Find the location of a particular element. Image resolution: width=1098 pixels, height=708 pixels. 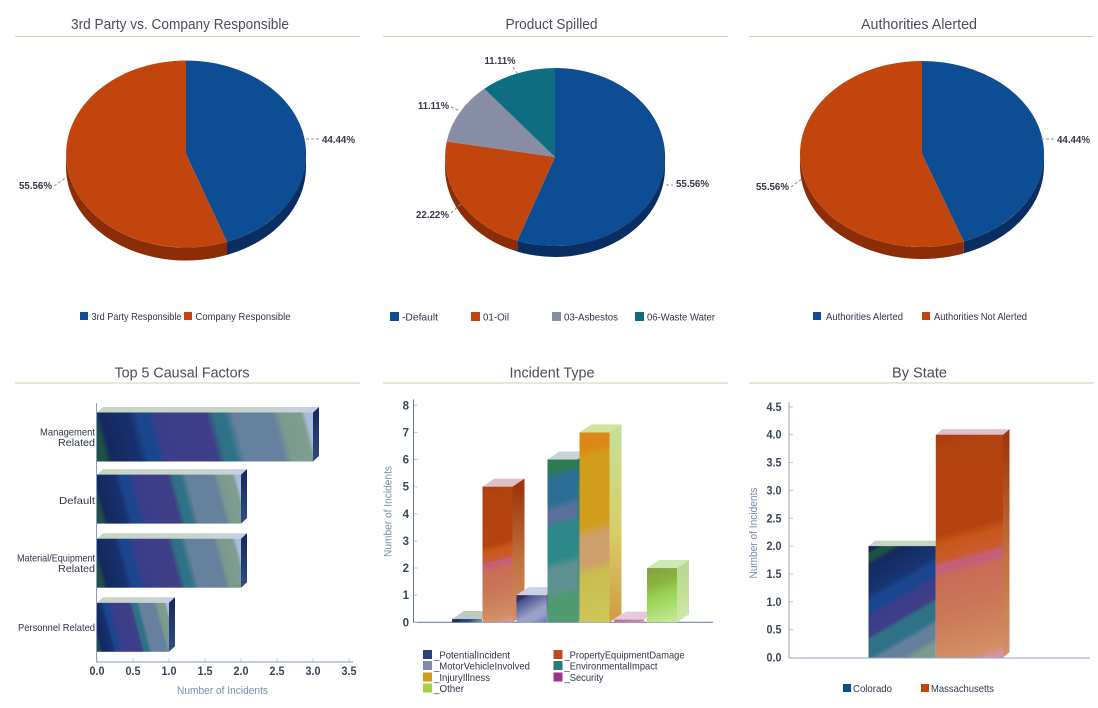

svg-text: 01-Oil is located at coordinates (496, 318).